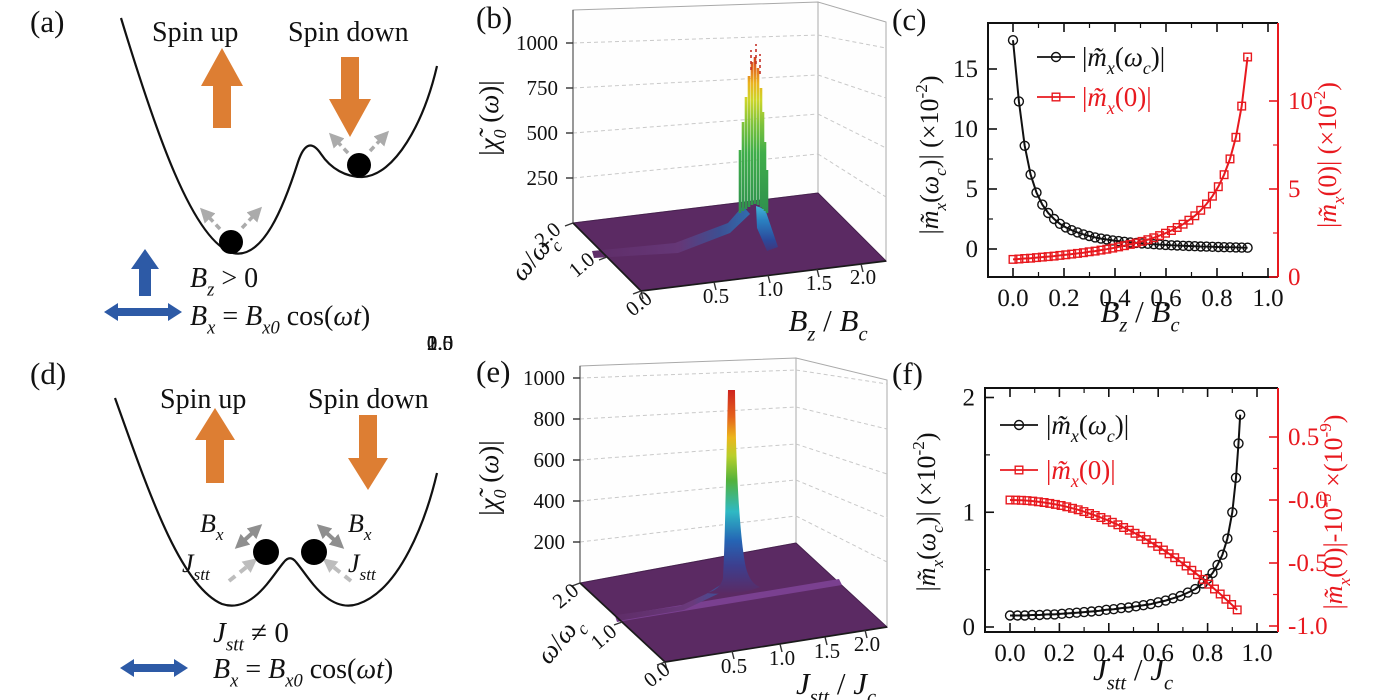  What do you see at coordinates (196, 566) in the screenshot?
I see `svg-text: Jstt` at bounding box center [196, 566].